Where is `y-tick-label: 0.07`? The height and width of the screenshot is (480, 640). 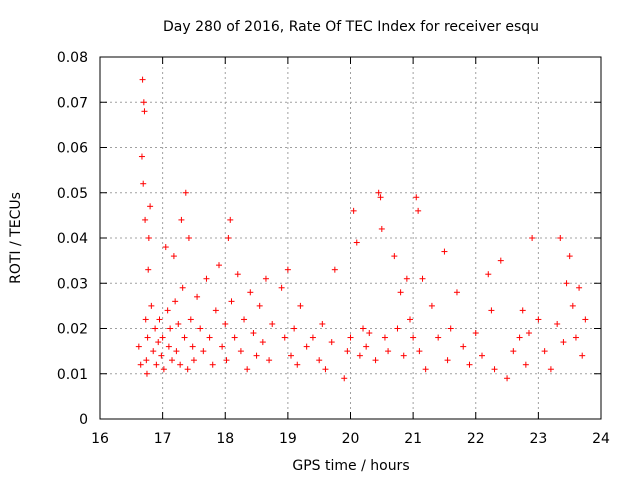
y-tick-label: 0.07 is located at coordinates (72, 103).